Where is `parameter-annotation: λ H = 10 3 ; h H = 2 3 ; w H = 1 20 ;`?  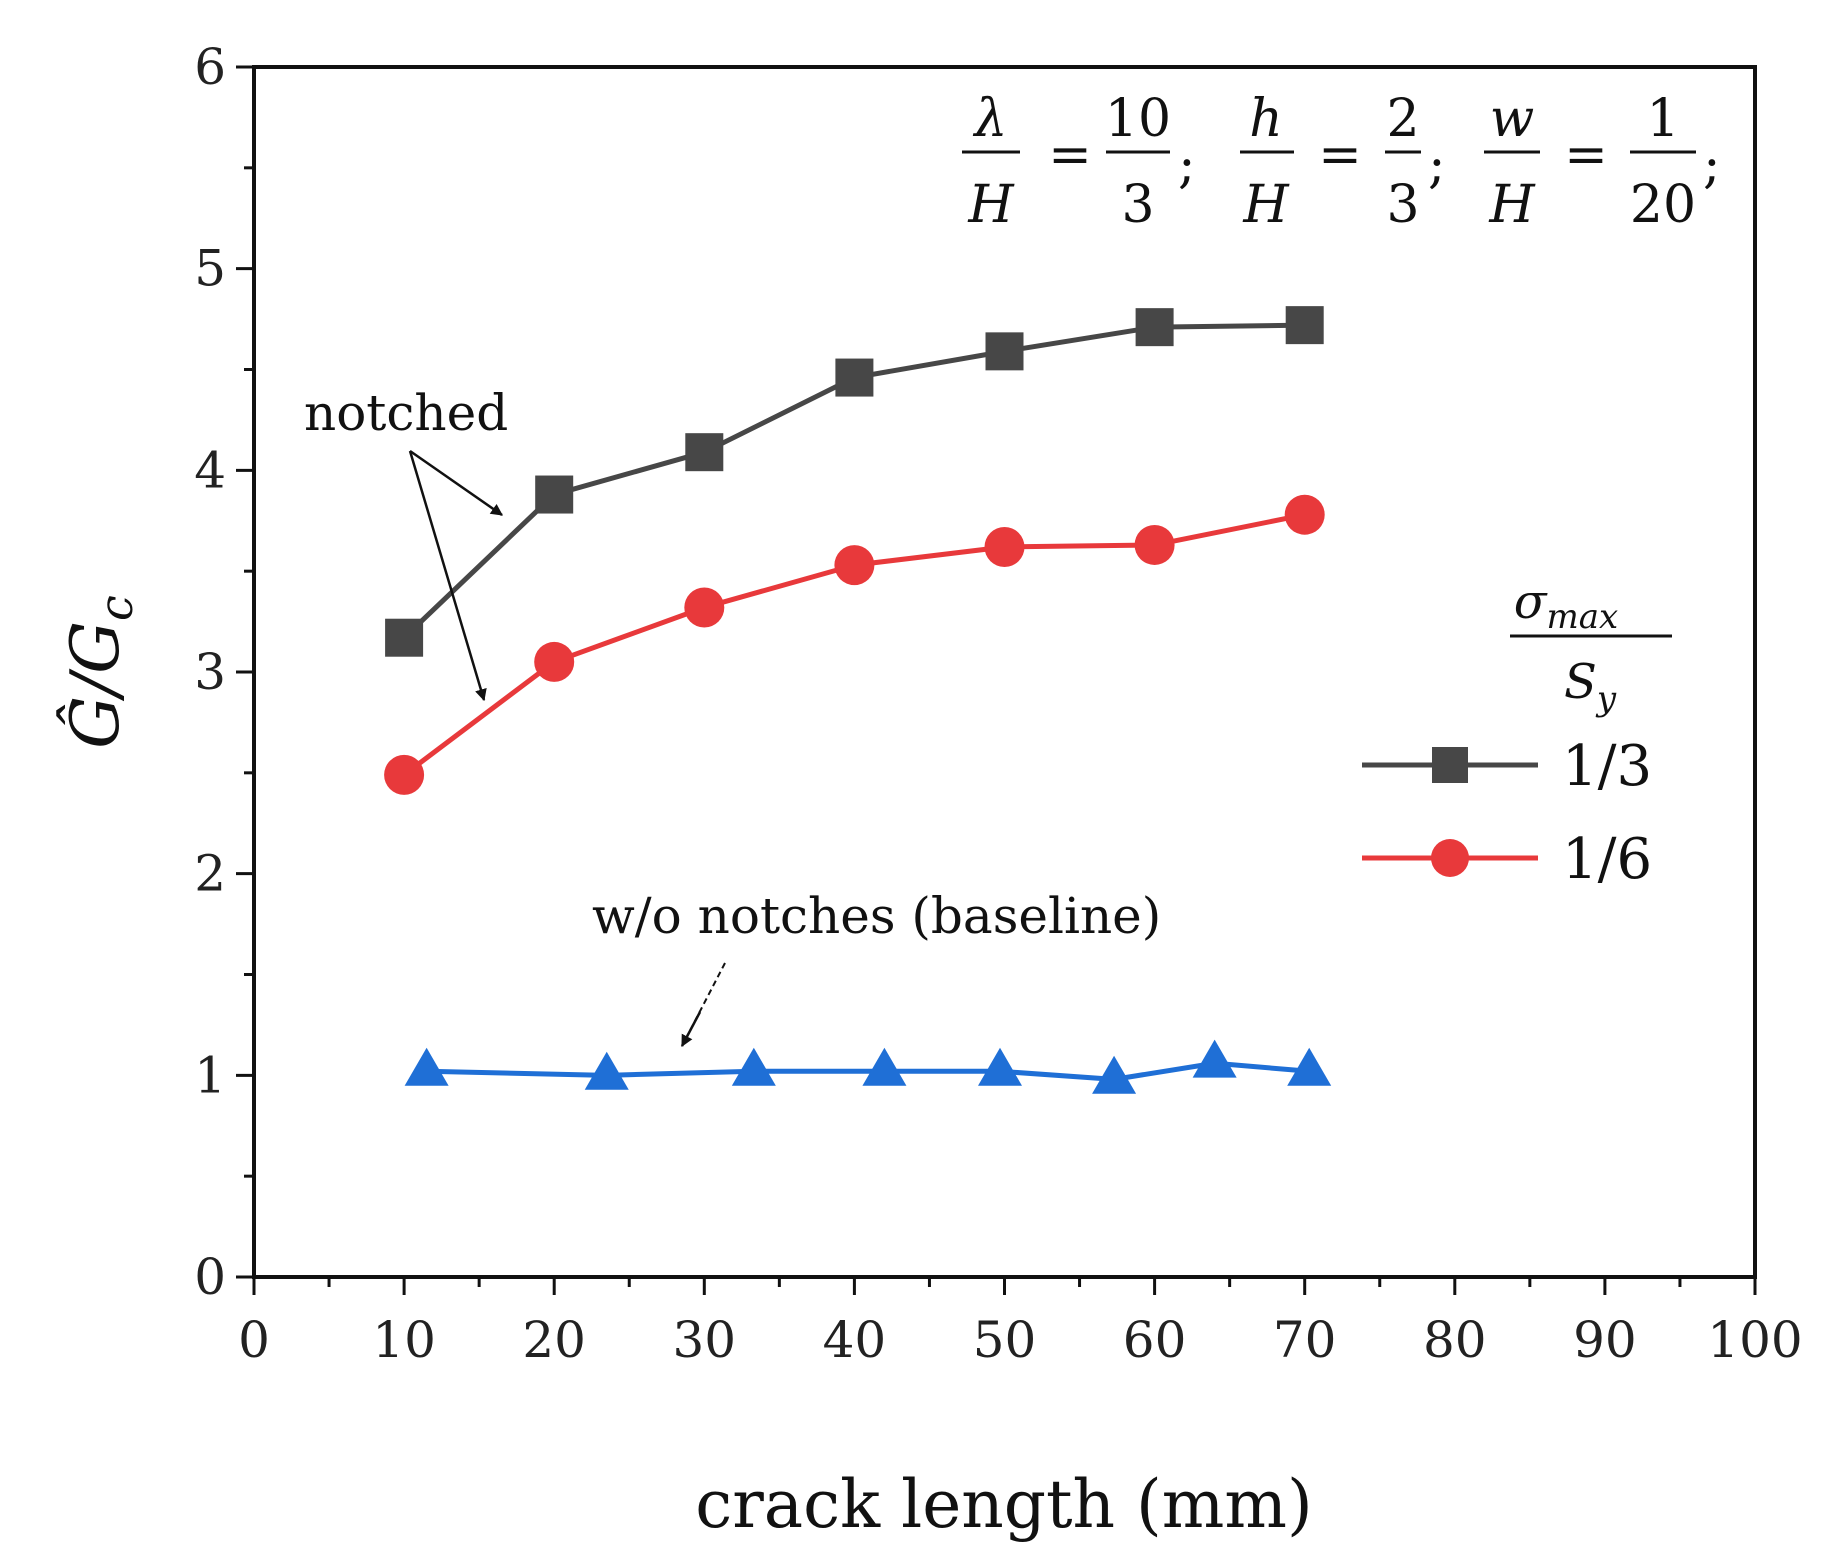 parameter-annotation: λ H = 10 3 ; h H = 2 3 ; w H = 1 20 ; is located at coordinates (1341, 162).